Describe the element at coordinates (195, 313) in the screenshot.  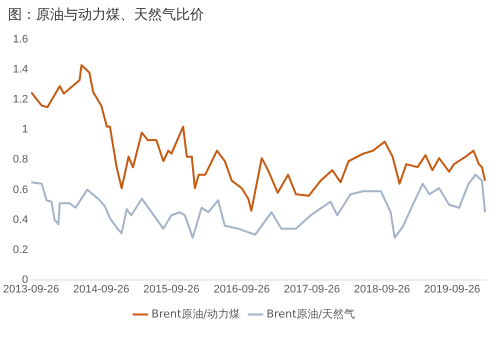
I see `legend-label: Brent原油/动力煤` at that location.